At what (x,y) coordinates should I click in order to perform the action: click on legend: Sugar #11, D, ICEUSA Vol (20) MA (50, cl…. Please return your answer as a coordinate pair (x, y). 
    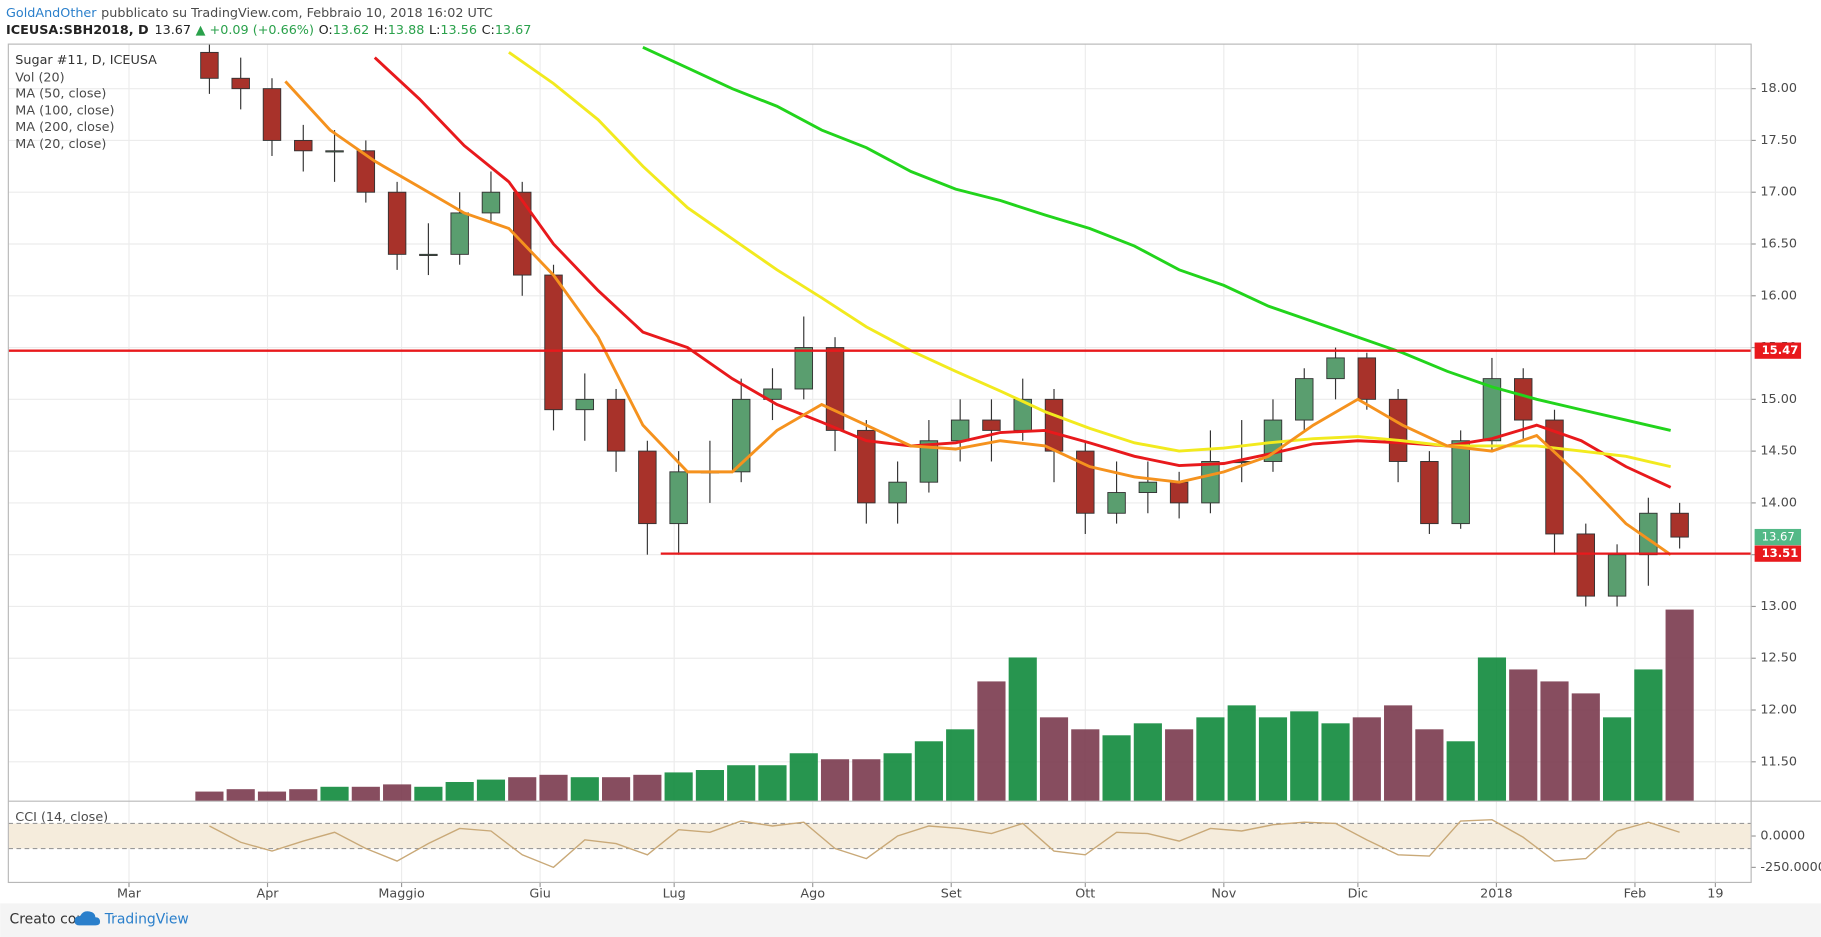
    Looking at the image, I should click on (86, 102).